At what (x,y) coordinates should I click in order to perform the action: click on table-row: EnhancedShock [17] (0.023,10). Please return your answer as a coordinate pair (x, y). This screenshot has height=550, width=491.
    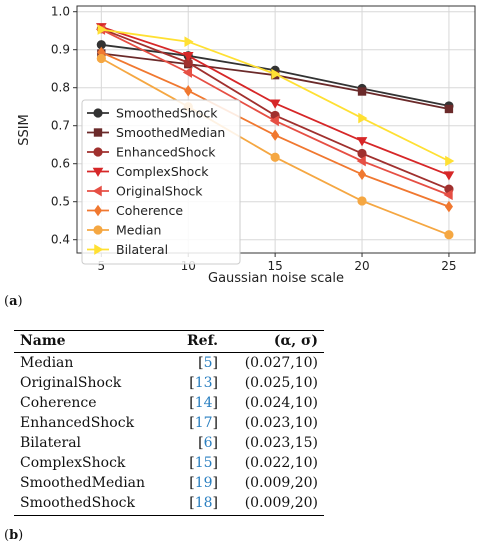
    Looking at the image, I should click on (169, 423).